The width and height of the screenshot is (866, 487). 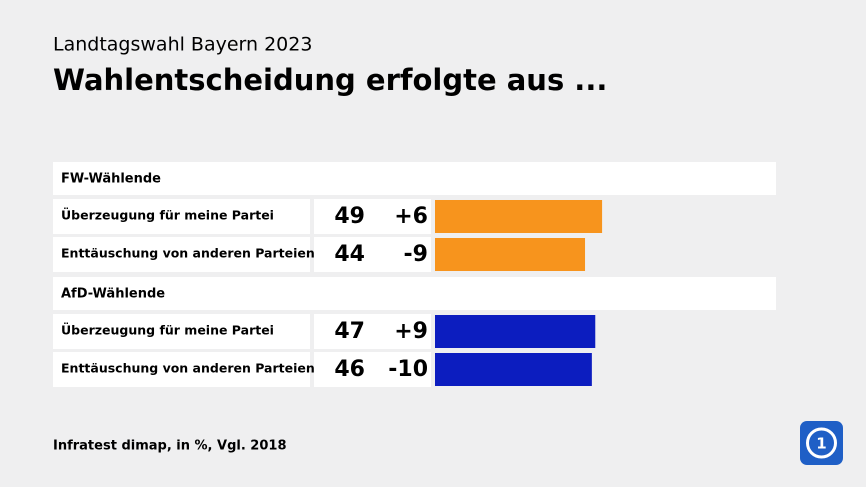 What do you see at coordinates (349, 369) in the screenshot?
I see `value-label: 46` at bounding box center [349, 369].